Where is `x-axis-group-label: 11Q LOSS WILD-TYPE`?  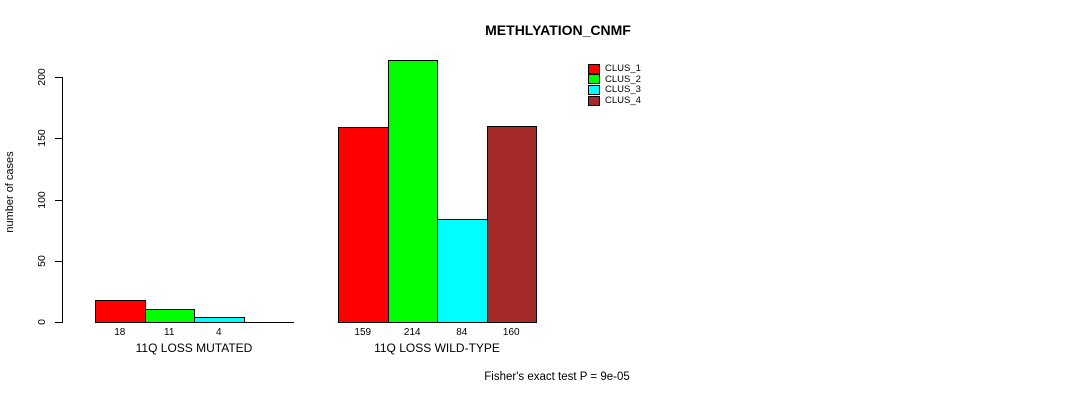
x-axis-group-label: 11Q LOSS WILD-TYPE is located at coordinates (437, 348).